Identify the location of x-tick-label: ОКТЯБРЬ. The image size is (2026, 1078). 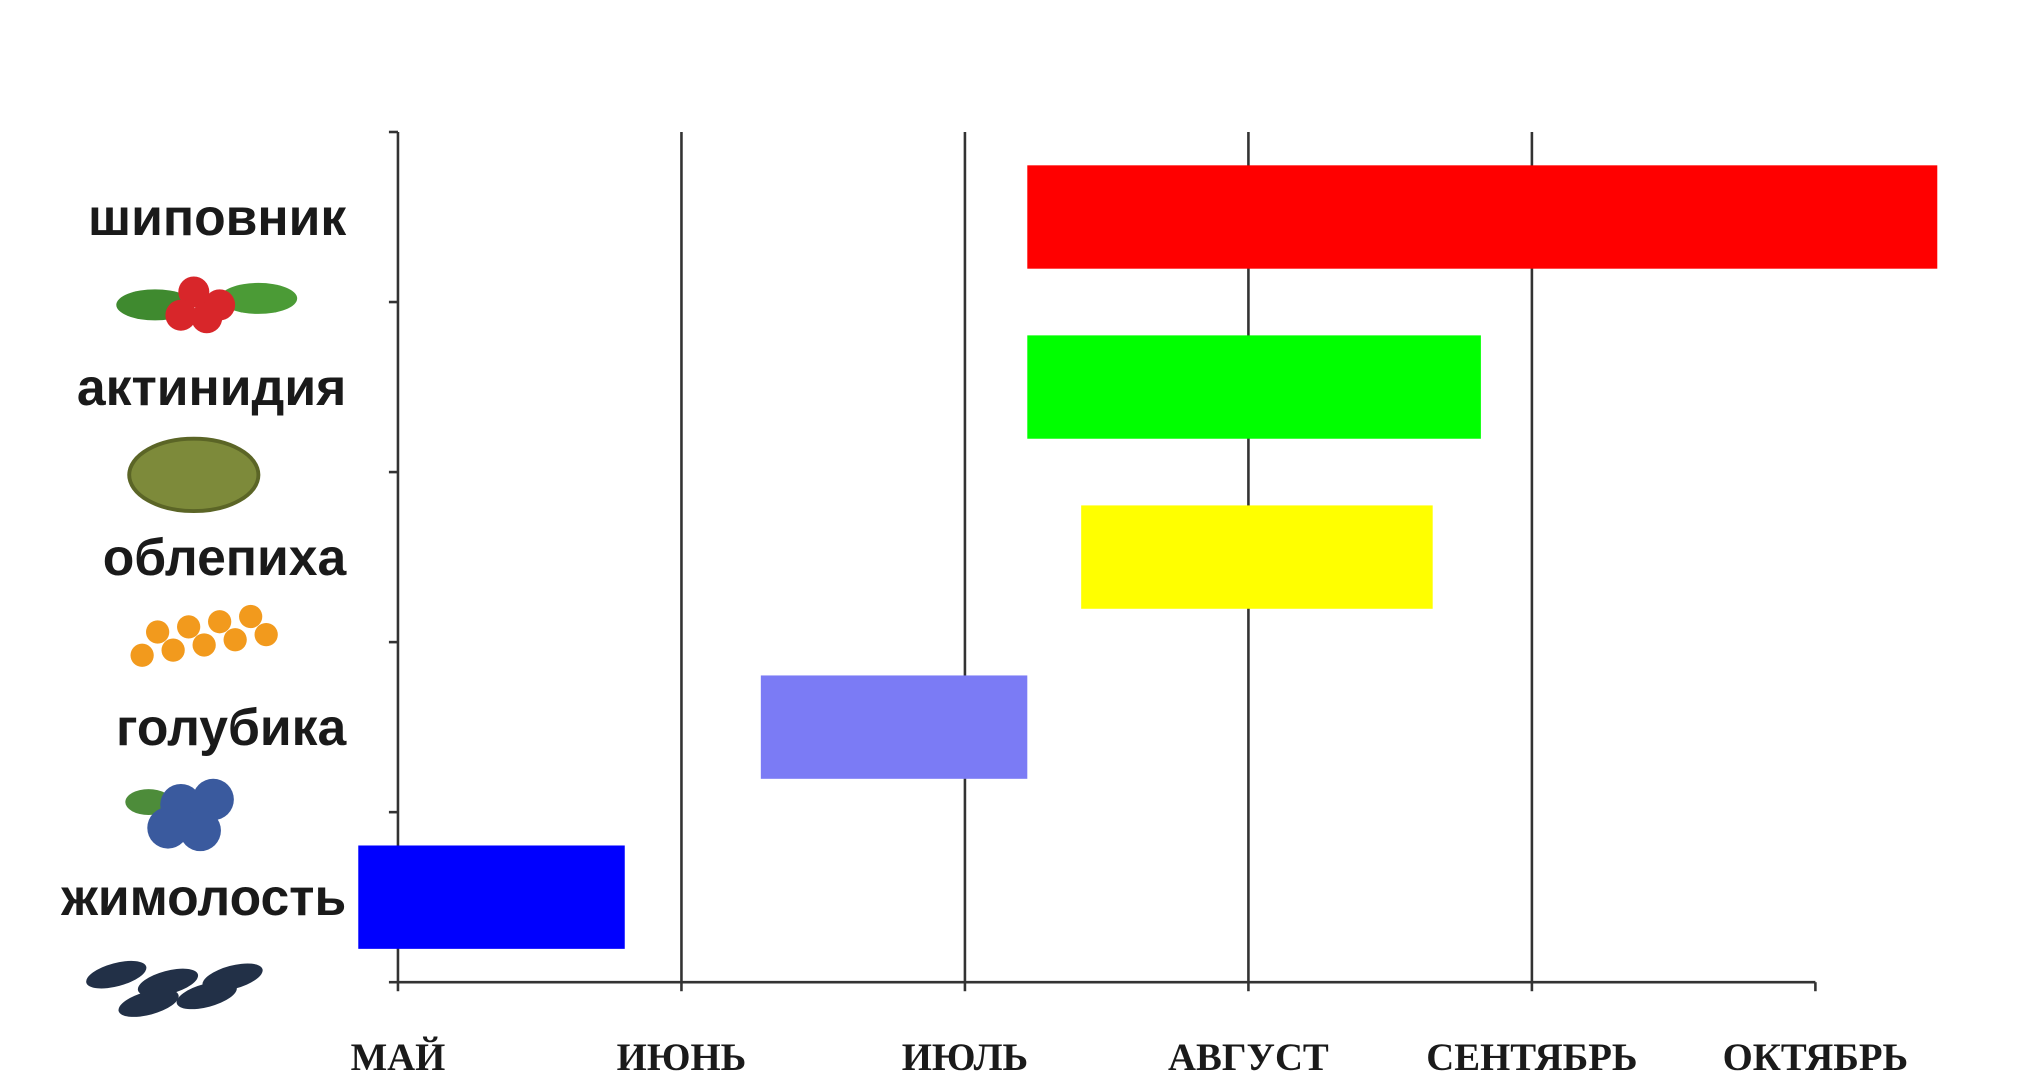
(1816, 1057).